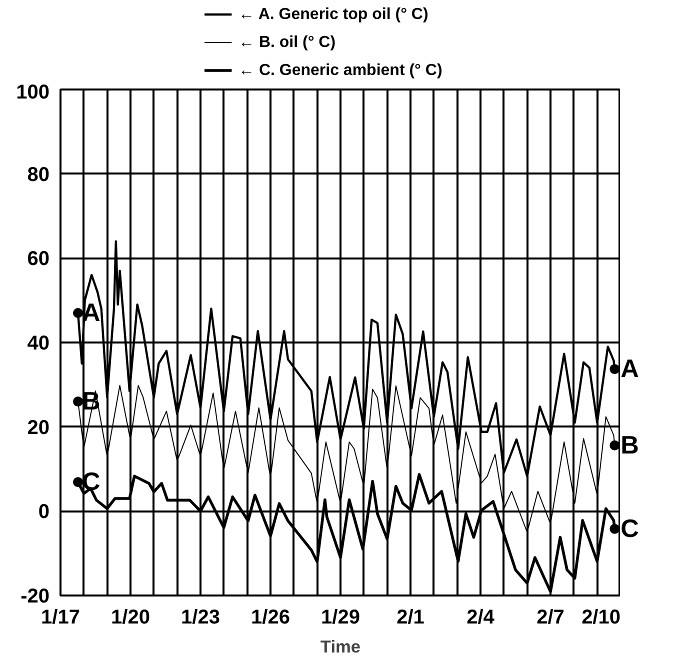 Image resolution: width=685 pixels, height=669 pixels. I want to click on x-tick-label: 2/4, so click(481, 617).